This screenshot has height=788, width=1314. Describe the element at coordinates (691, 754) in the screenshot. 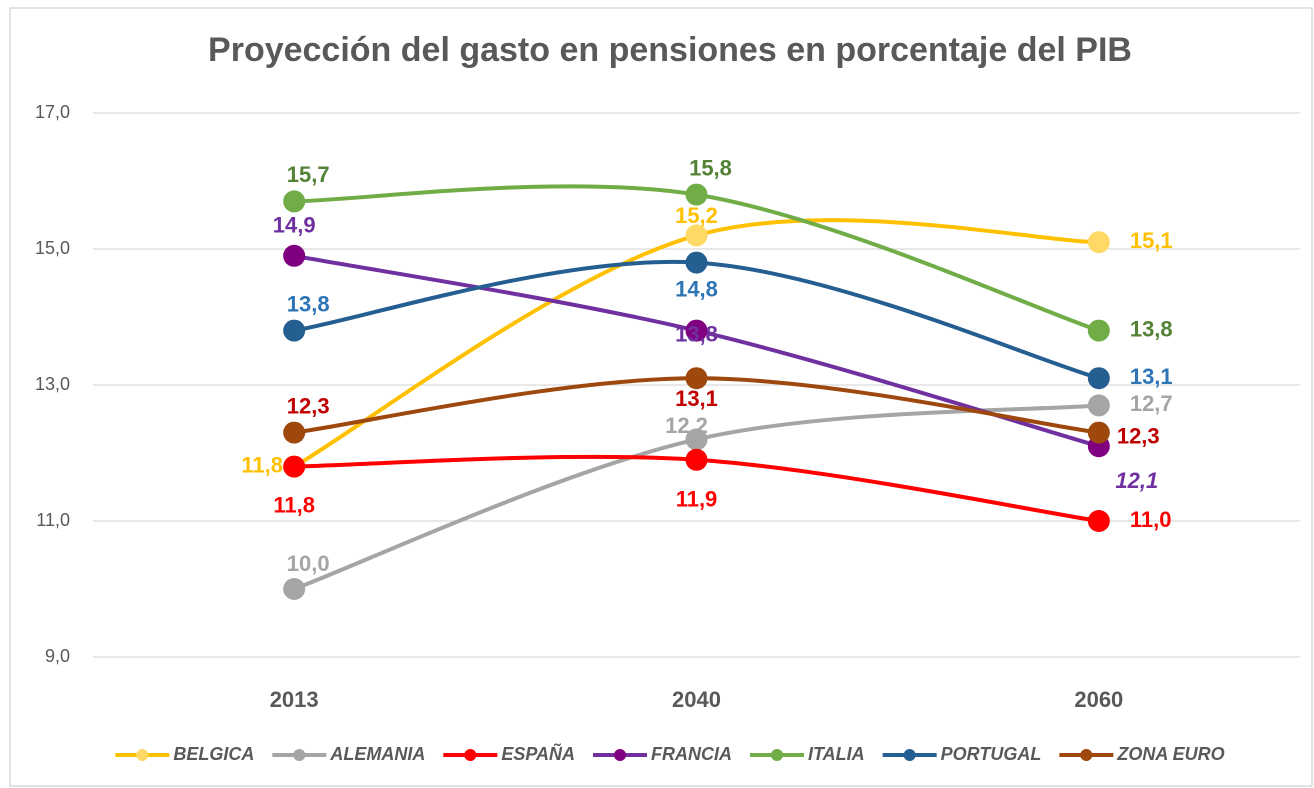

I see `legend-label: FRANCIA` at that location.